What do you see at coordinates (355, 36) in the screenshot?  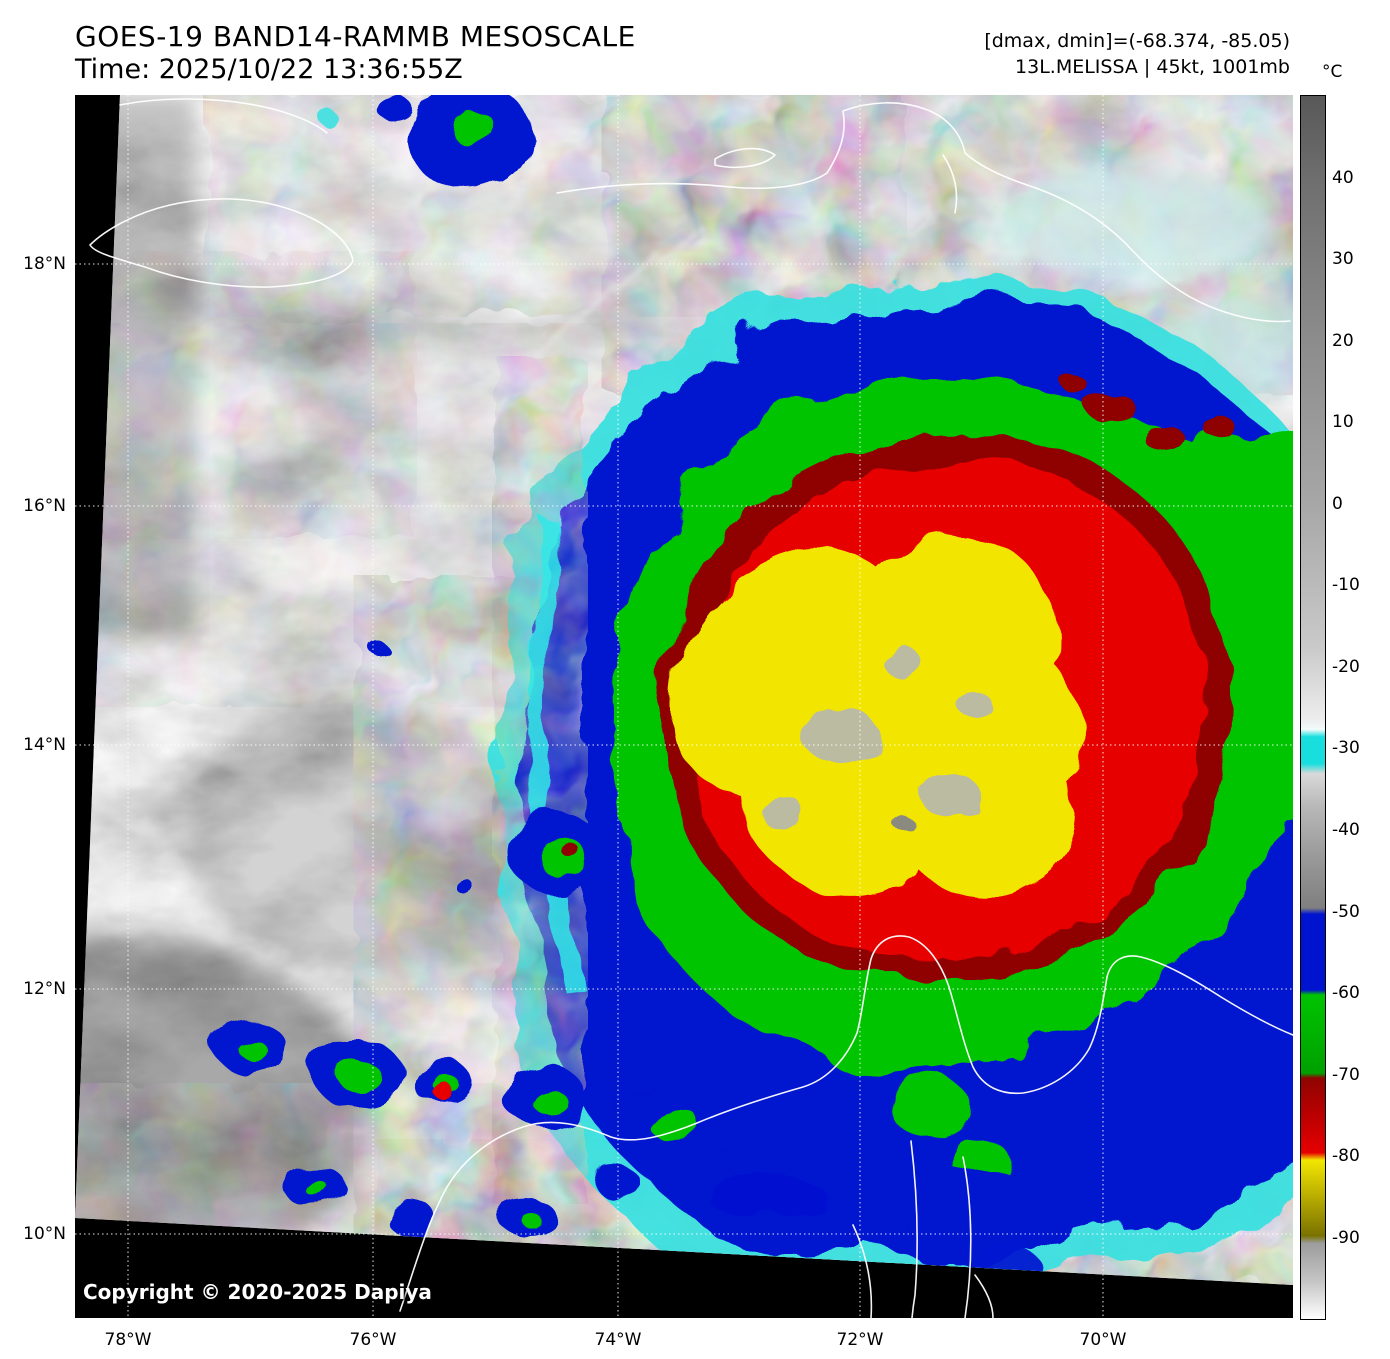 I see `page-title: GOES-19 BAND14-RAMMB MESOSCALE` at bounding box center [355, 36].